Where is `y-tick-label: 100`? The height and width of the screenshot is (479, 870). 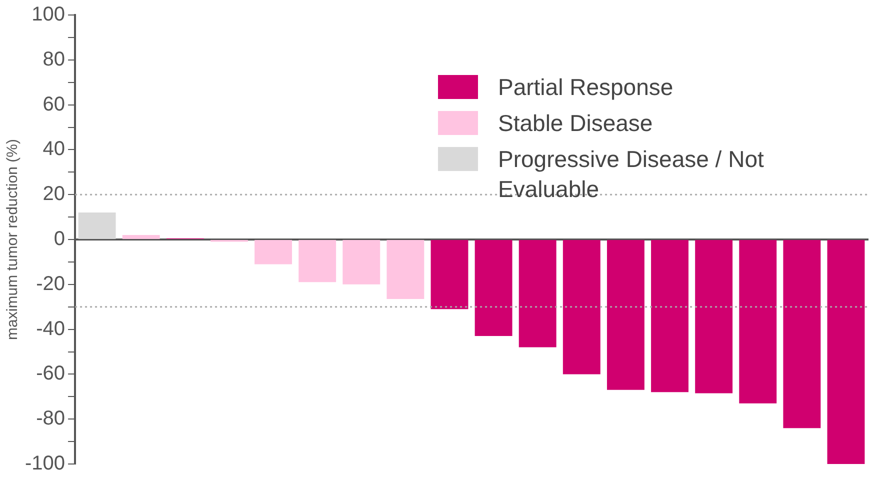 y-tick-label: 100 is located at coordinates (49, 15).